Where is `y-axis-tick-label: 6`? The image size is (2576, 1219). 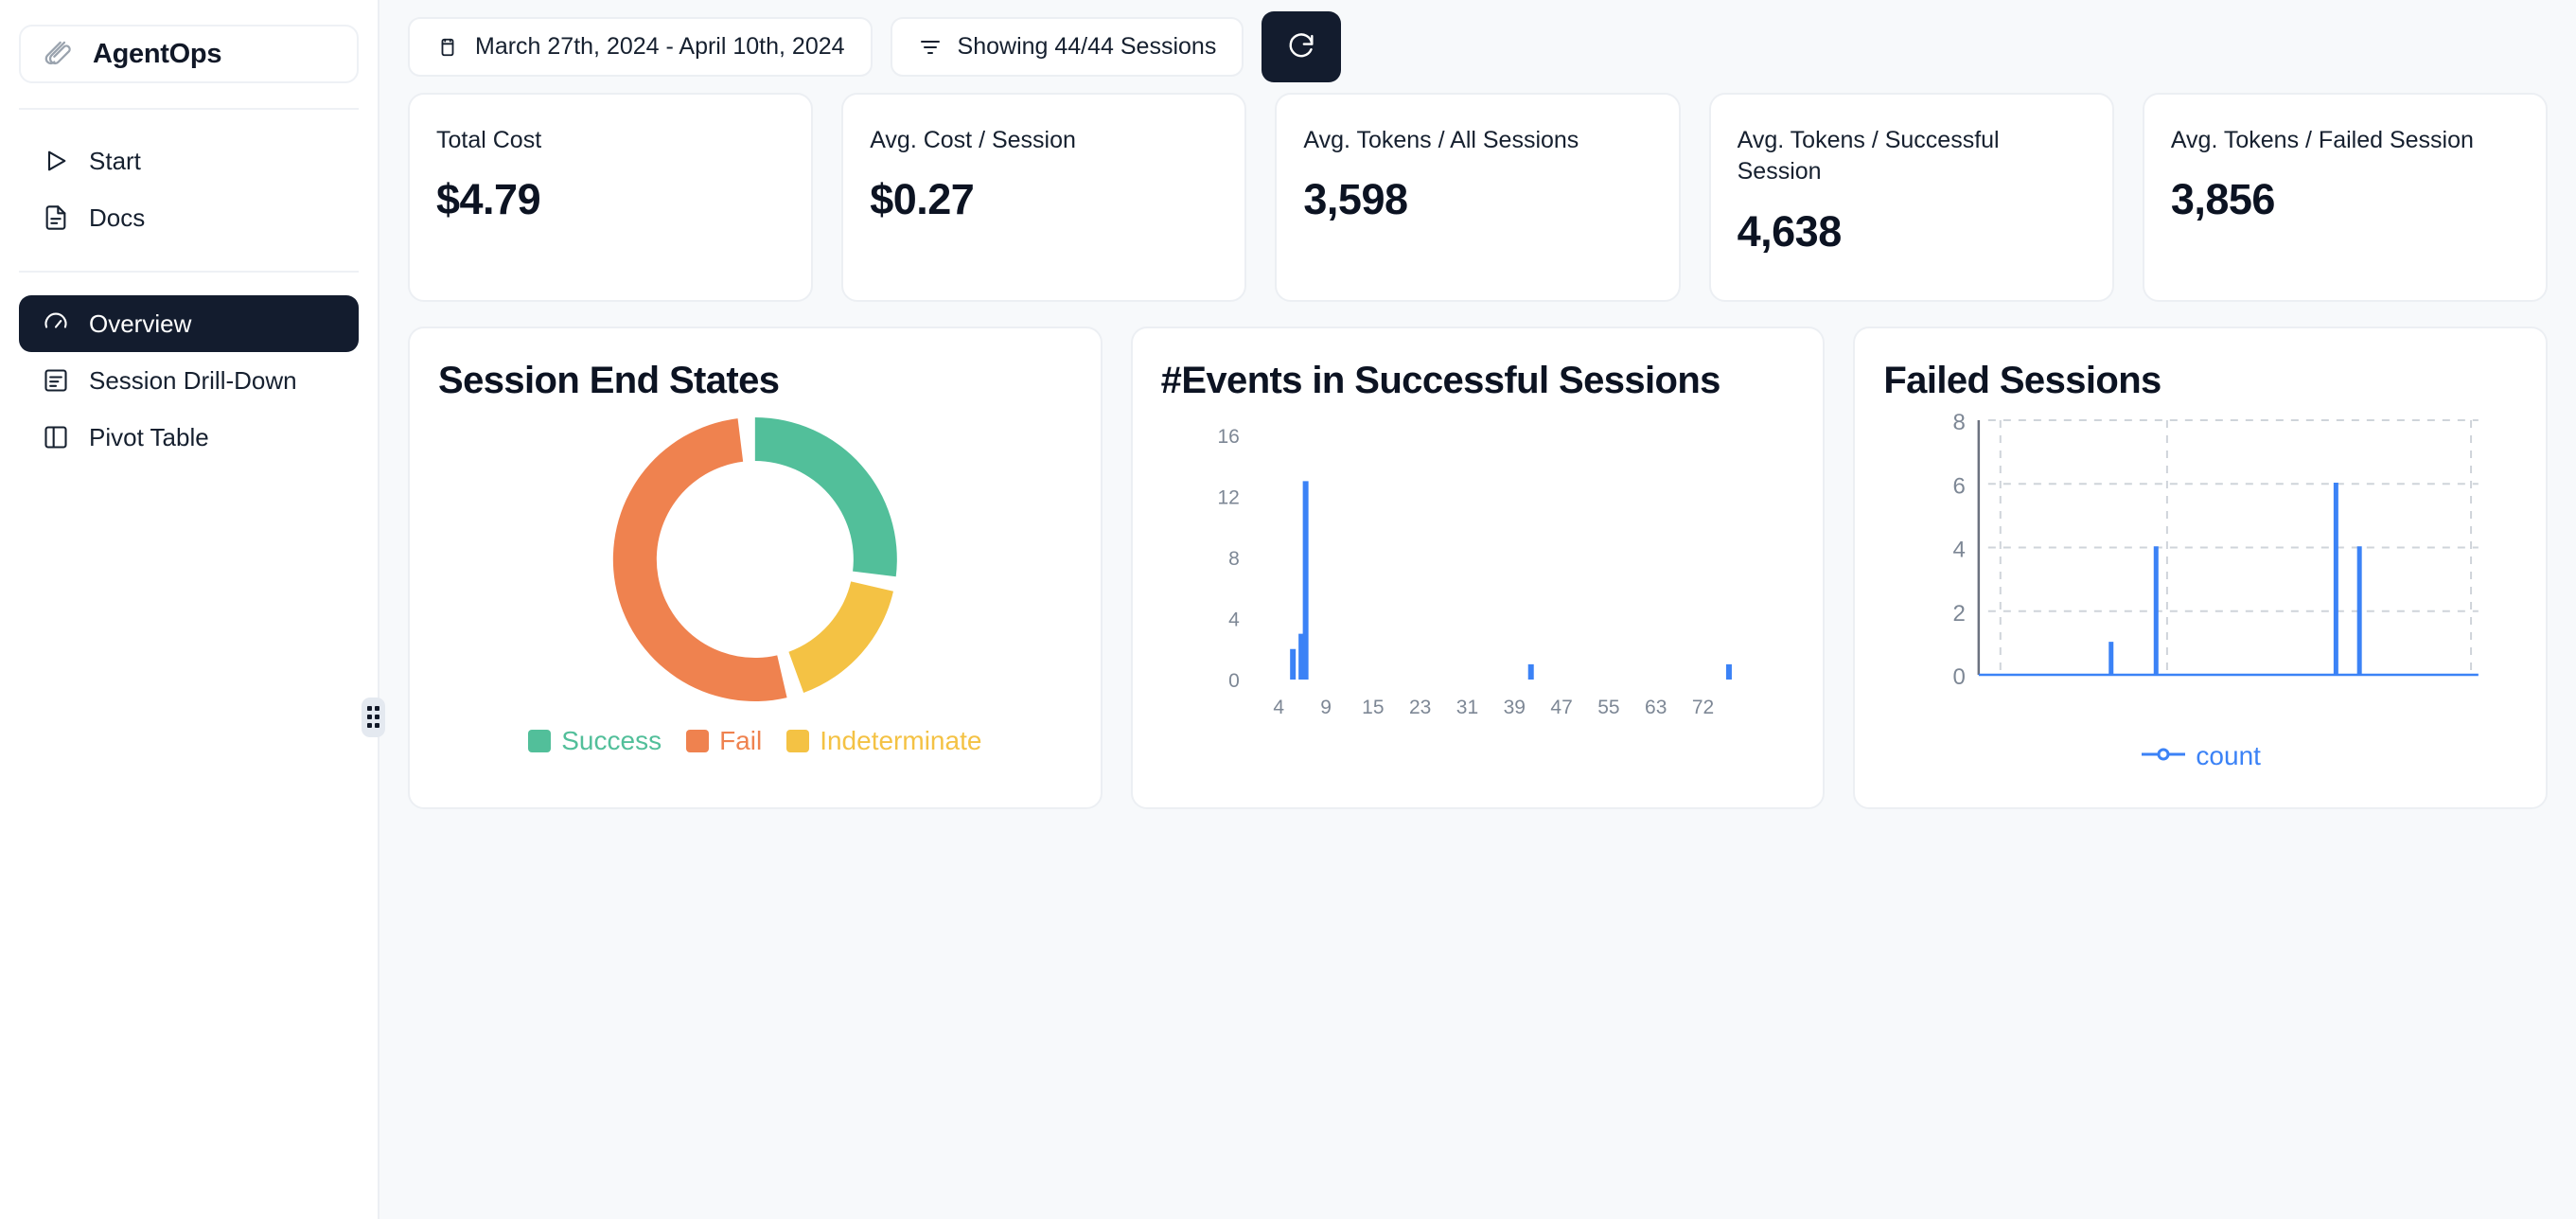 y-axis-tick-label: 6 is located at coordinates (1959, 486).